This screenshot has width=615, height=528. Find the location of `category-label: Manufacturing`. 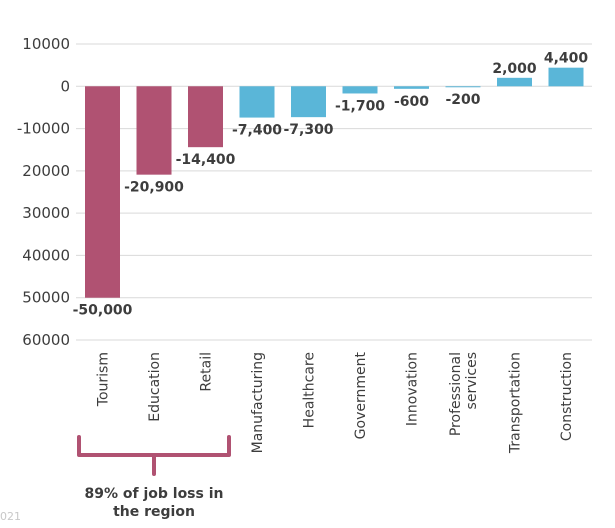

category-label: Manufacturing is located at coordinates (258, 402).